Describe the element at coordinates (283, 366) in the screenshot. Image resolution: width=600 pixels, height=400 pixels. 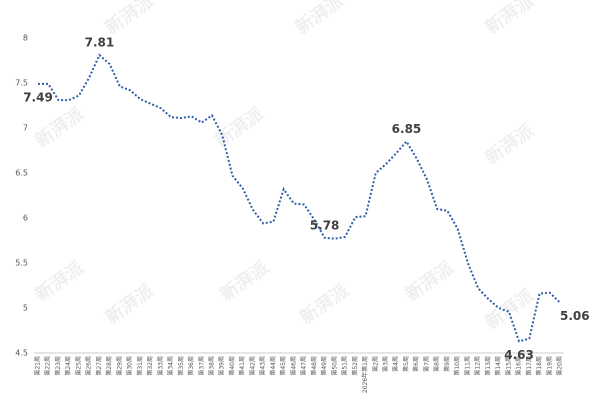
I see `x-tick-label: 第45周` at that location.